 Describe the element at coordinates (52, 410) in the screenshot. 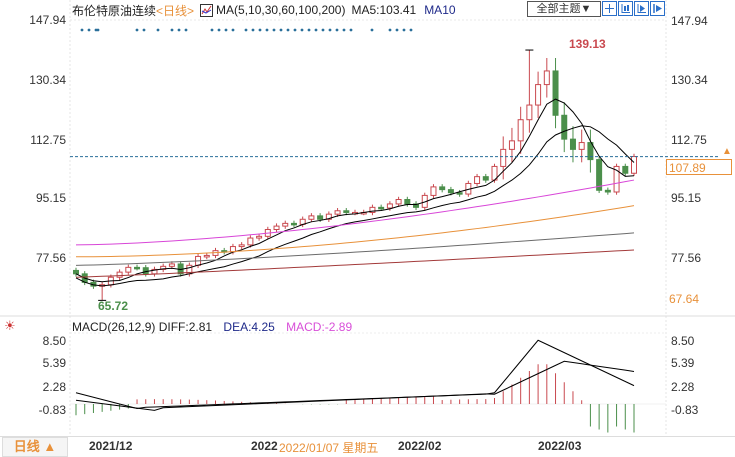

I see `macd-left-tick: -0.83` at that location.